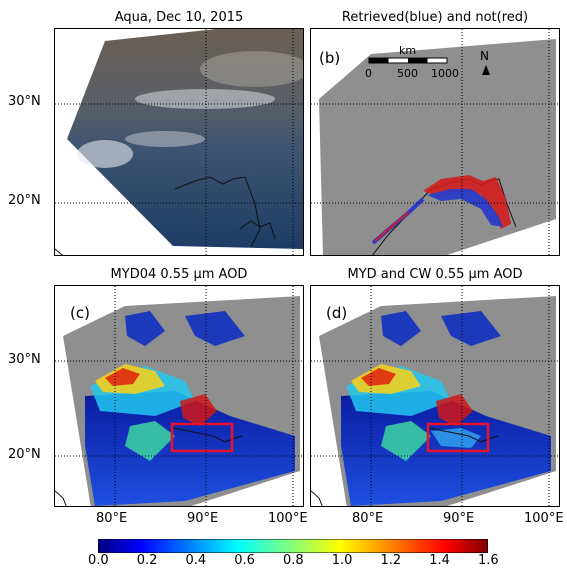  I want to click on scalebar-unit: km, so click(408, 50).